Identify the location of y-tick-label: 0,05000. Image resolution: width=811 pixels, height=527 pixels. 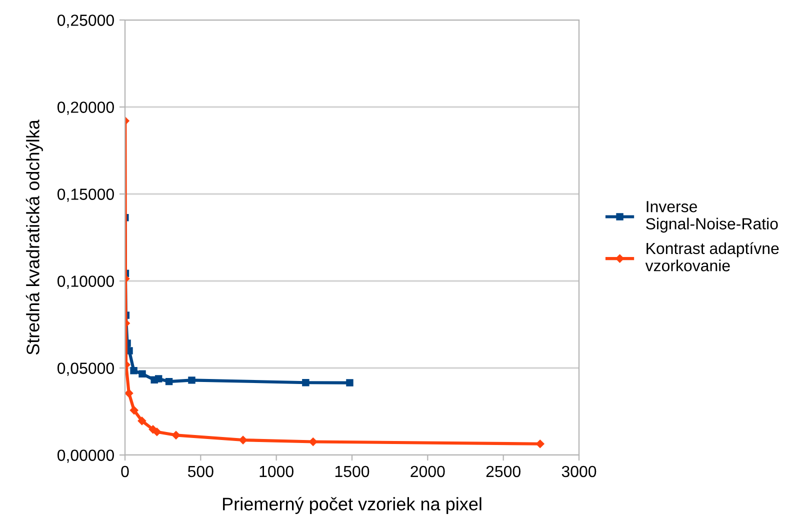
(85, 369).